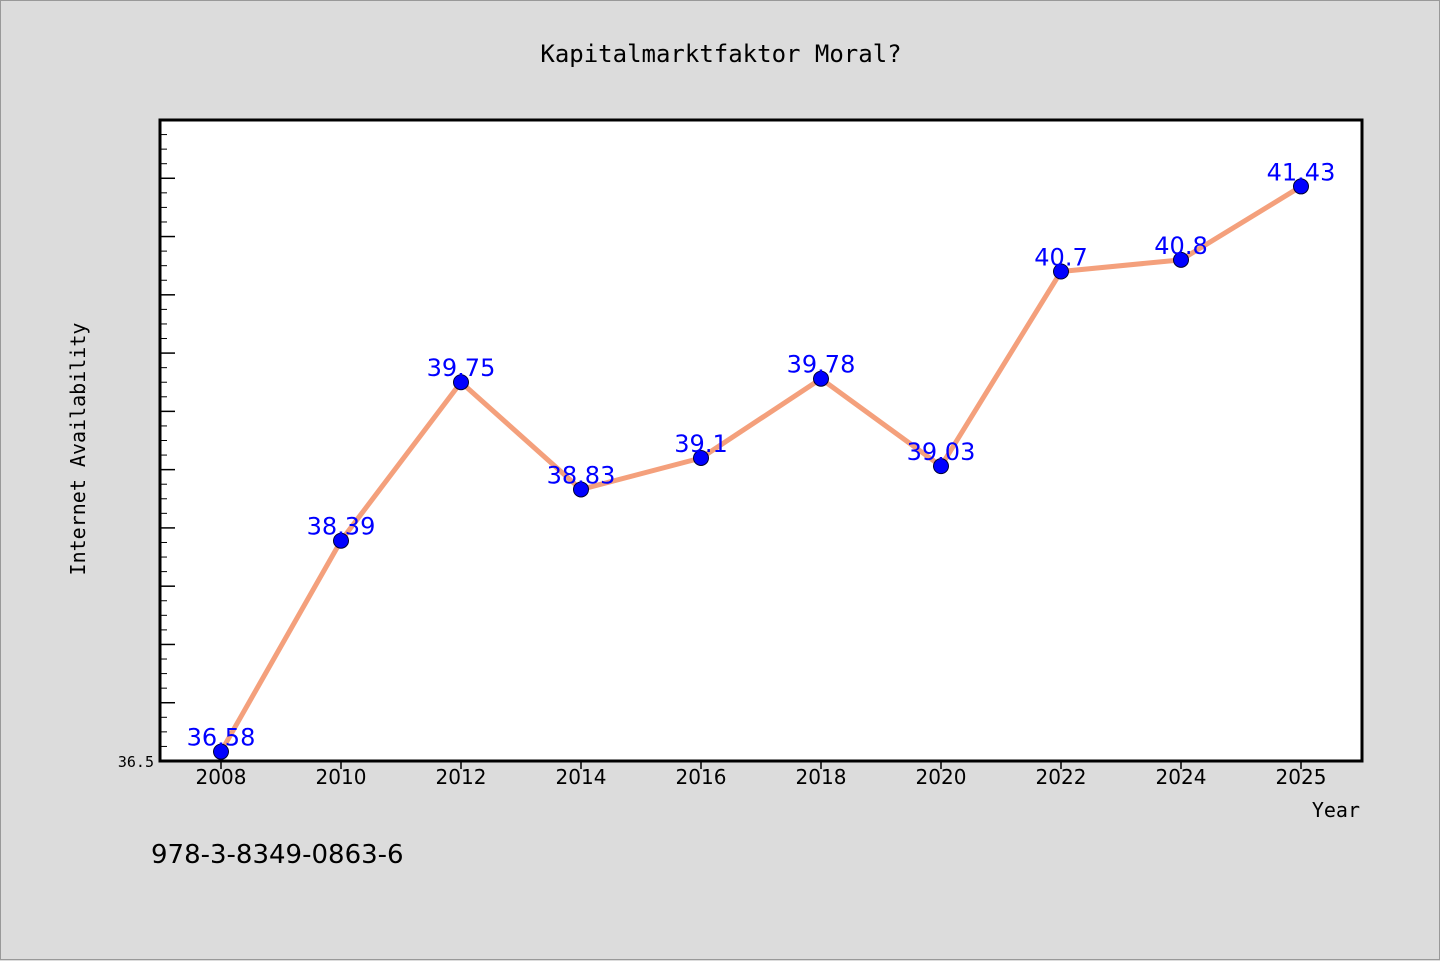 Image resolution: width=1440 pixels, height=961 pixels. What do you see at coordinates (581, 777) in the screenshot?
I see `x-tick-label: 2014` at bounding box center [581, 777].